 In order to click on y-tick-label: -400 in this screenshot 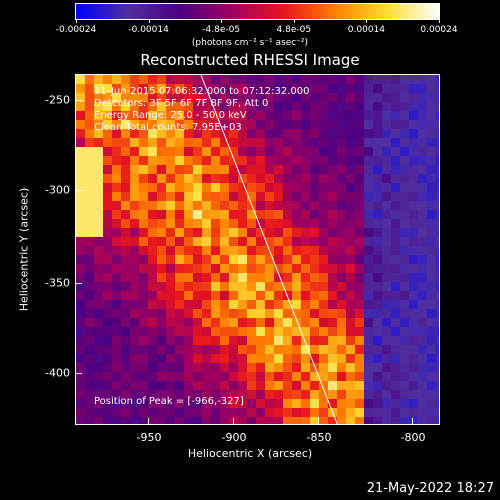, I will do `click(57, 373)`.